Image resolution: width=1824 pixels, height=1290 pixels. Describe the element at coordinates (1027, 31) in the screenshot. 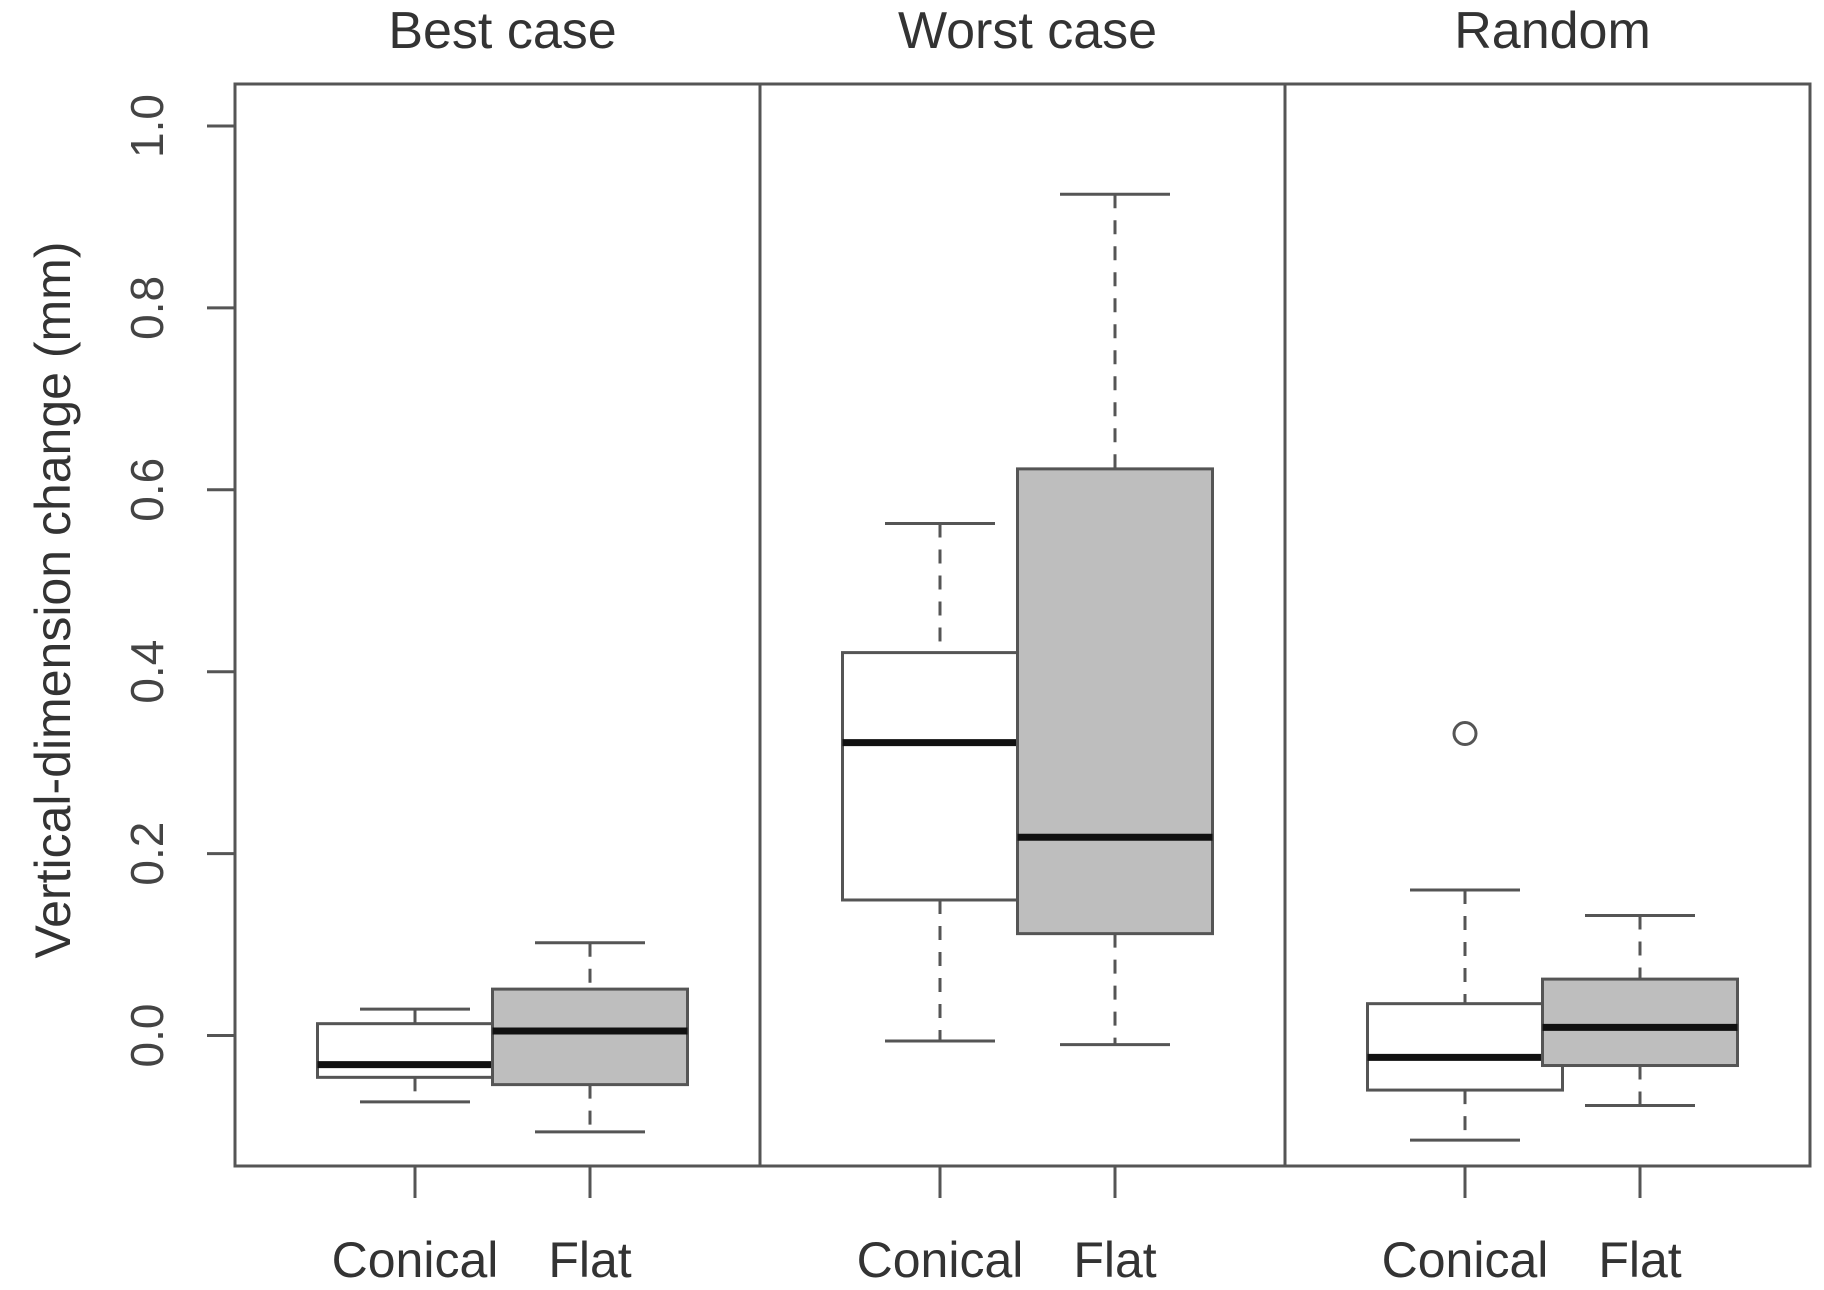

I see `panel-title: Worst case` at that location.